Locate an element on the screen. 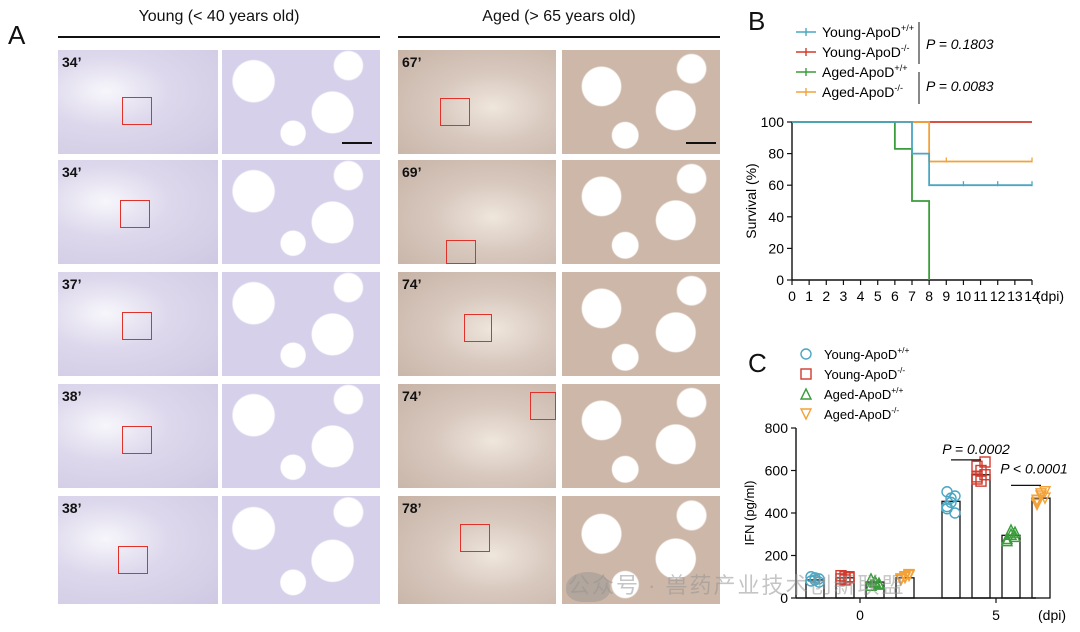 The width and height of the screenshot is (1080, 632). aged-lowmag-tile: 78’ is located at coordinates (477, 550).